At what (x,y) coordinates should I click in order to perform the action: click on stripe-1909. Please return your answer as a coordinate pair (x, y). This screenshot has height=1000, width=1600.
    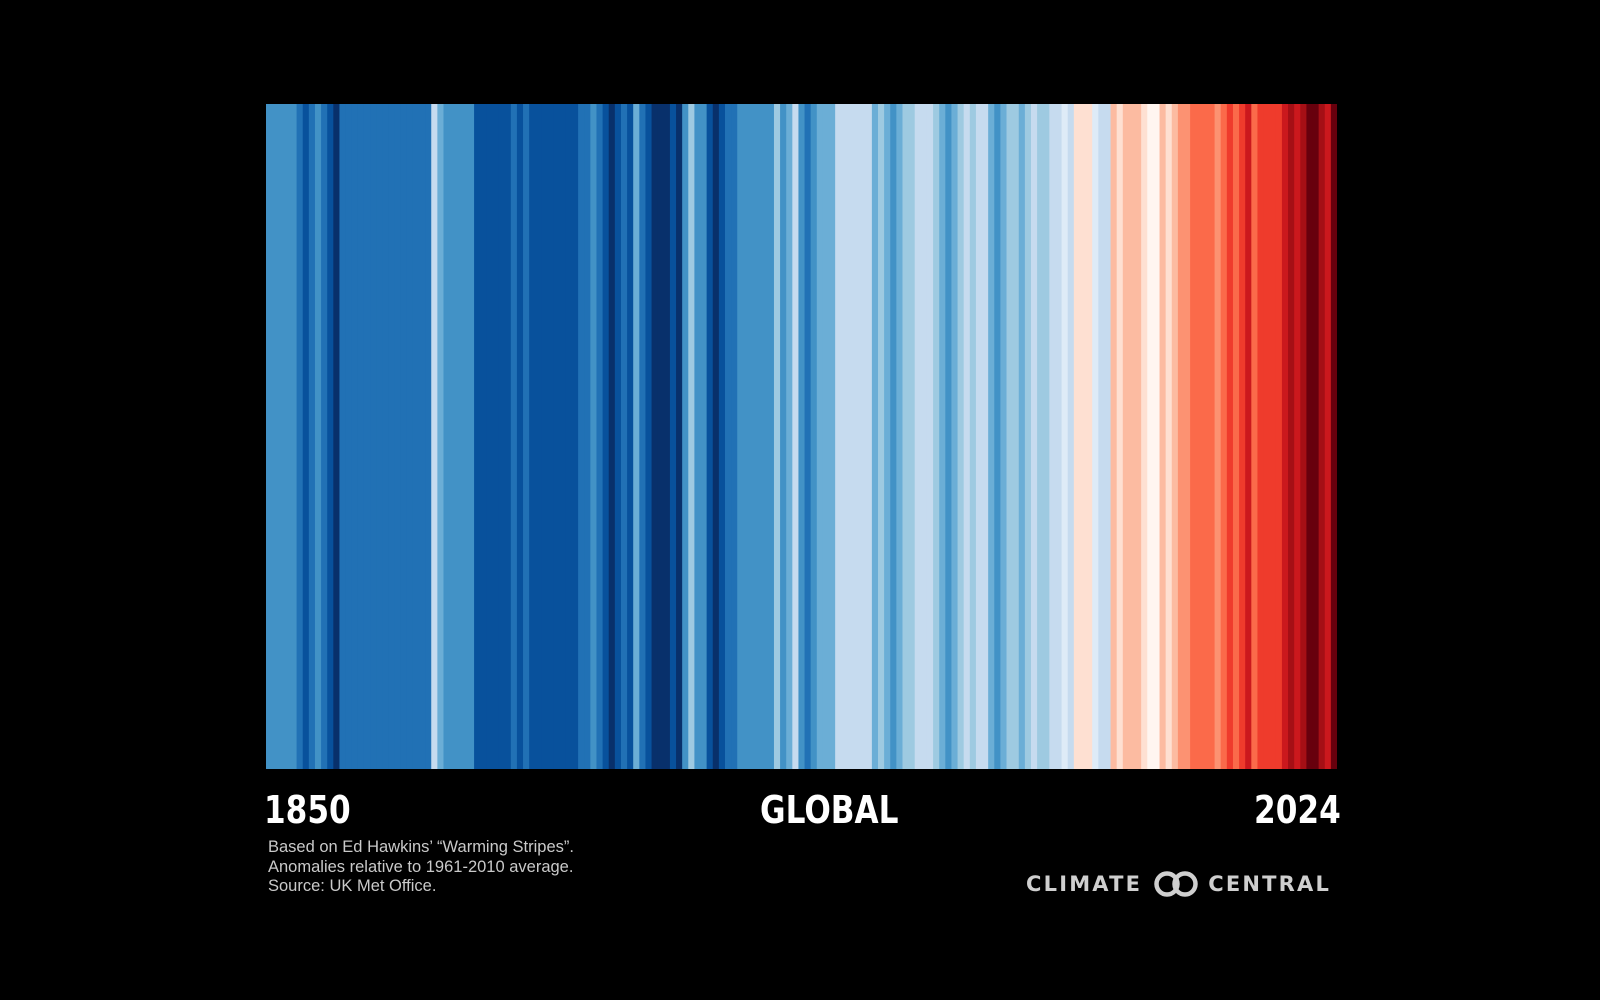
    Looking at the image, I should click on (630, 436).